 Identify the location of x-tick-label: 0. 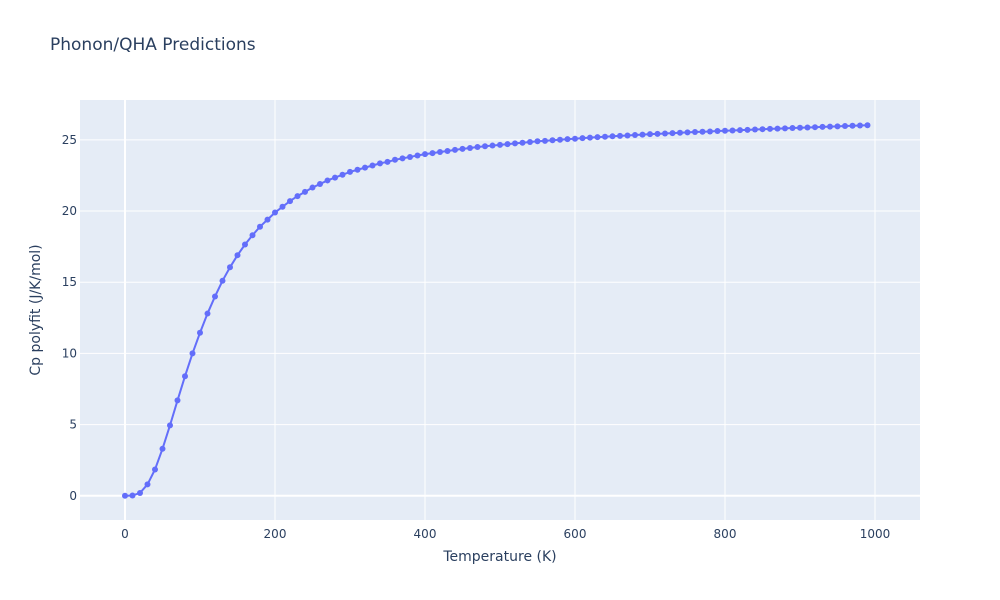
(125, 534).